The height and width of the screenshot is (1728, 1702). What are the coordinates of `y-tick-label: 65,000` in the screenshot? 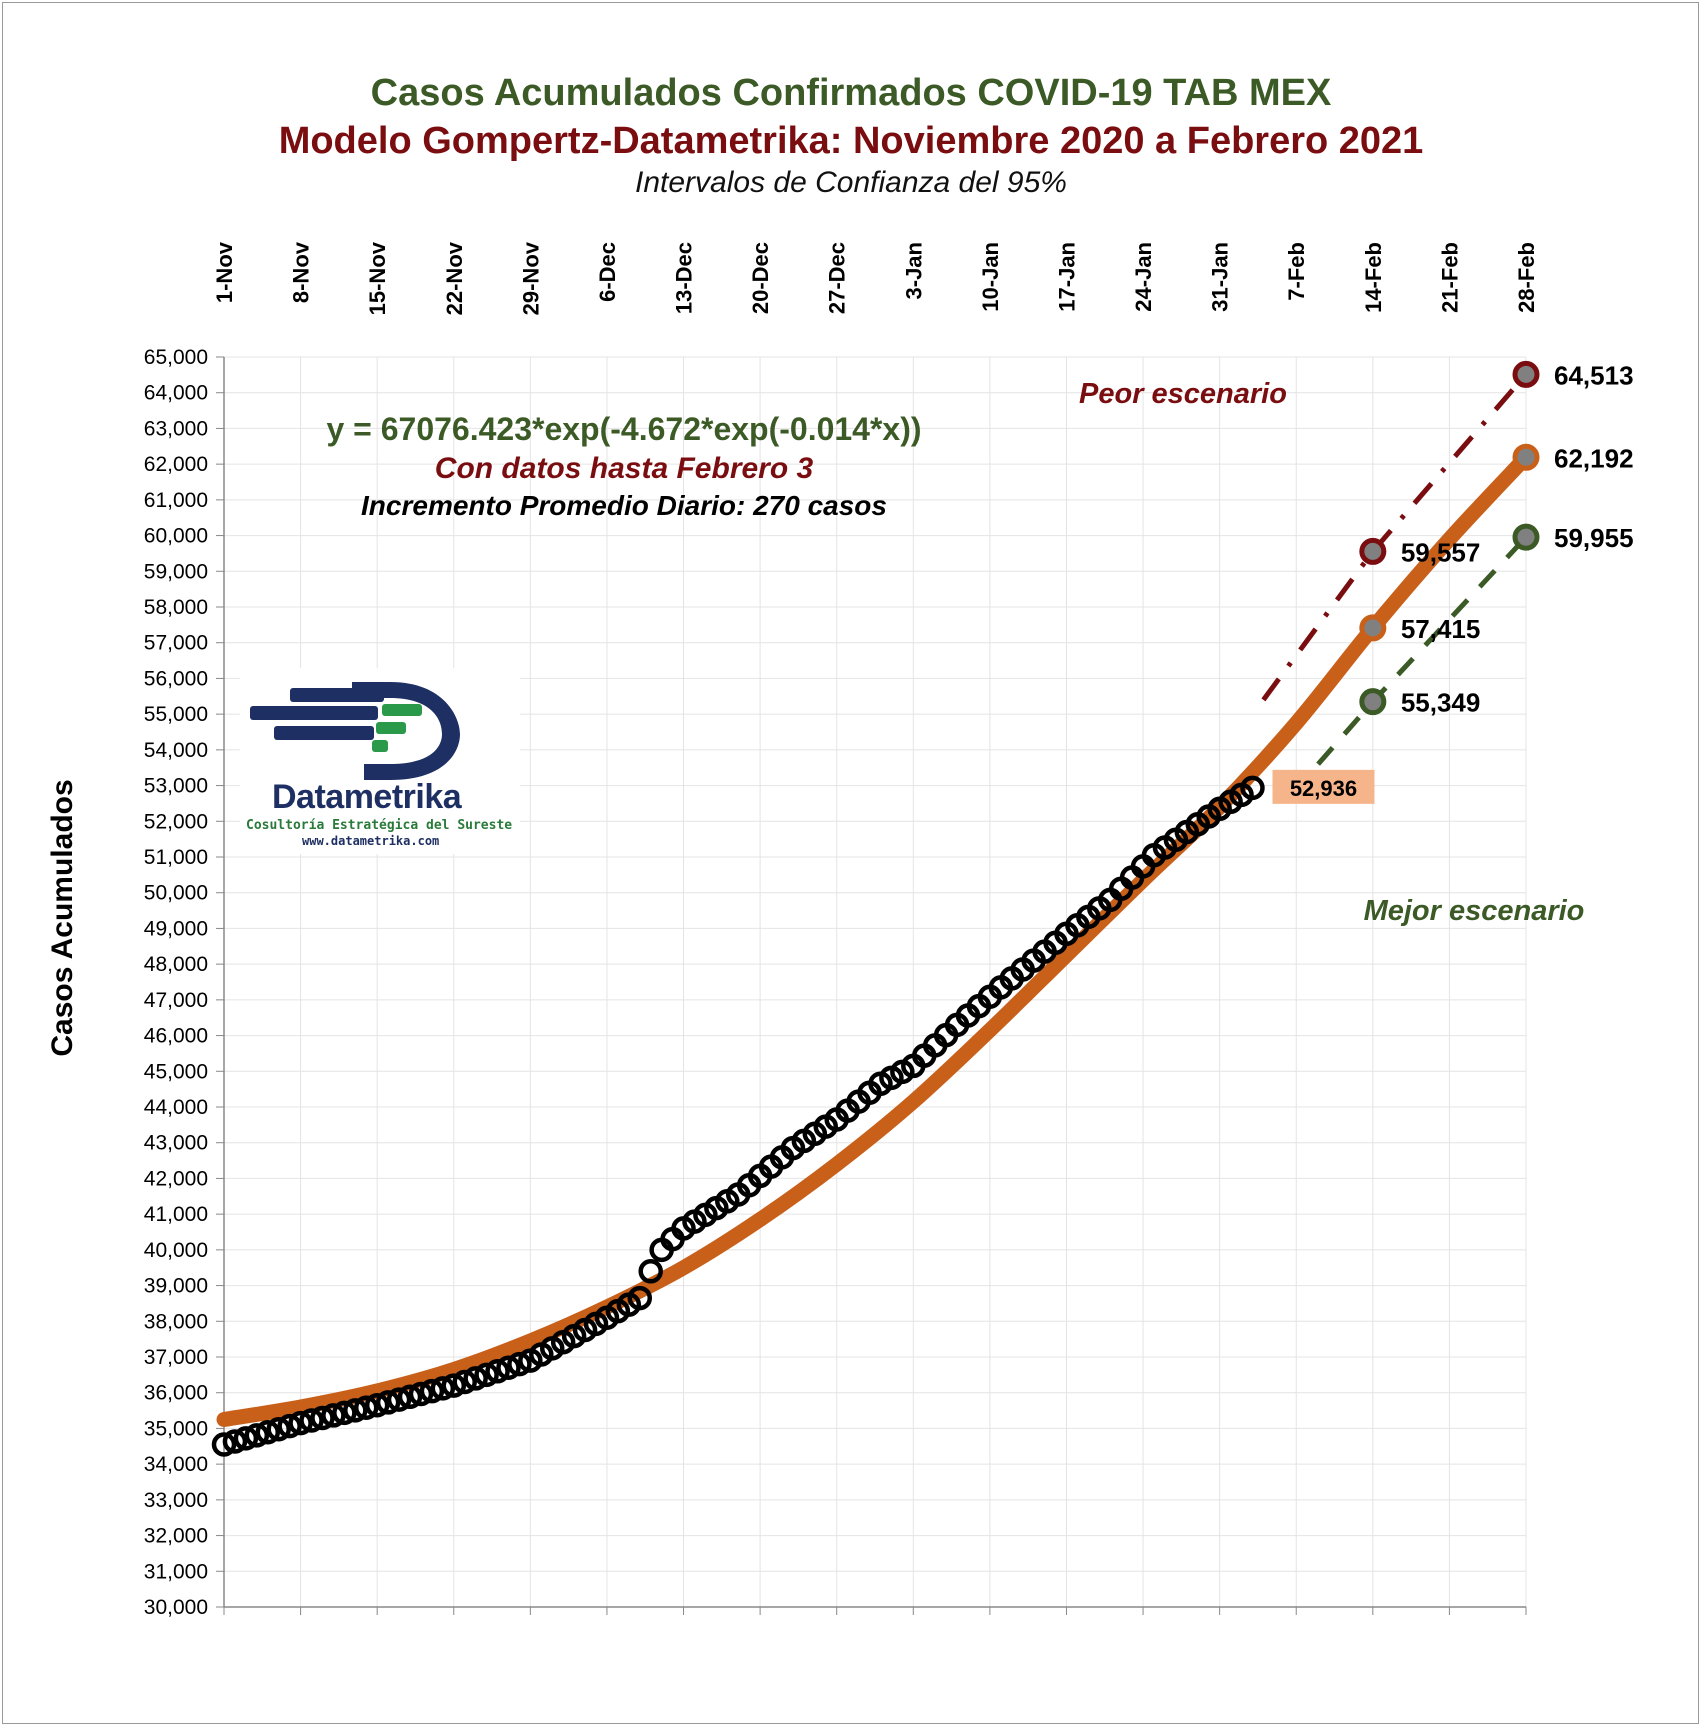 It's located at (176, 357).